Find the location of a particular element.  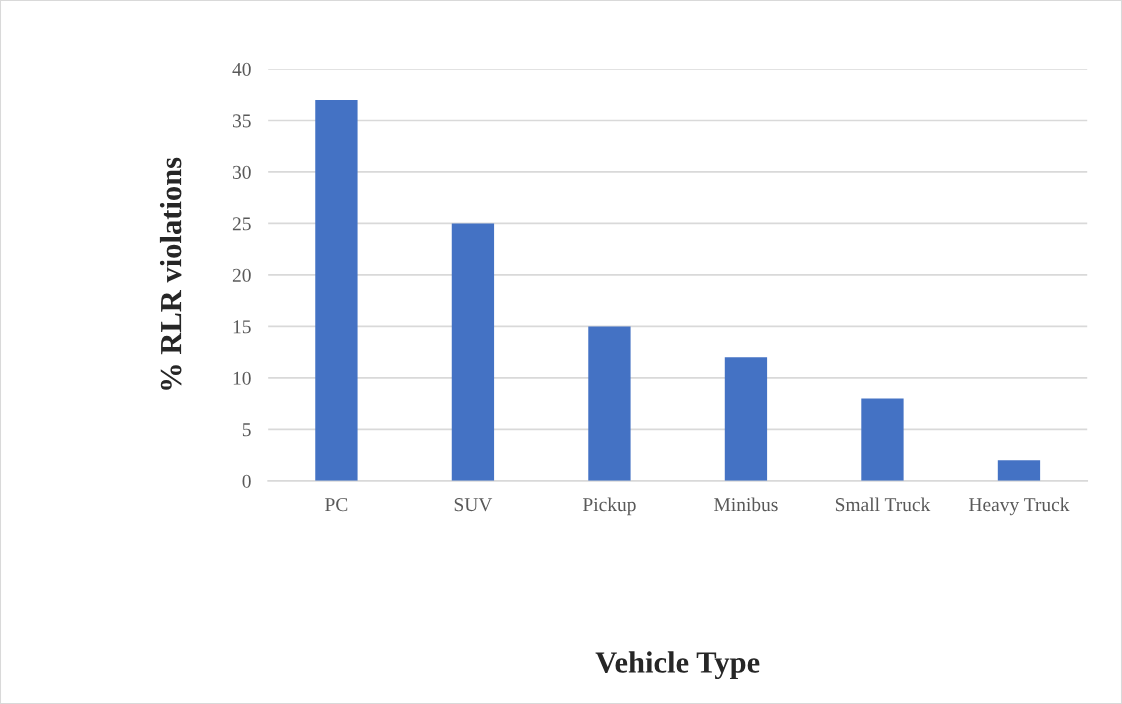

y-tick-label: 0 is located at coordinates (246, 481).